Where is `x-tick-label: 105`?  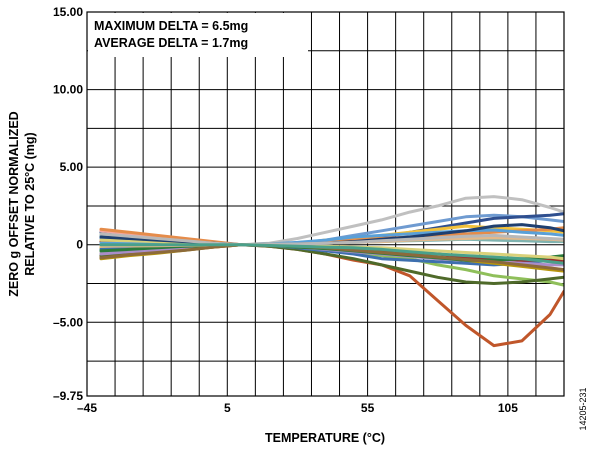 x-tick-label: 105 is located at coordinates (508, 408).